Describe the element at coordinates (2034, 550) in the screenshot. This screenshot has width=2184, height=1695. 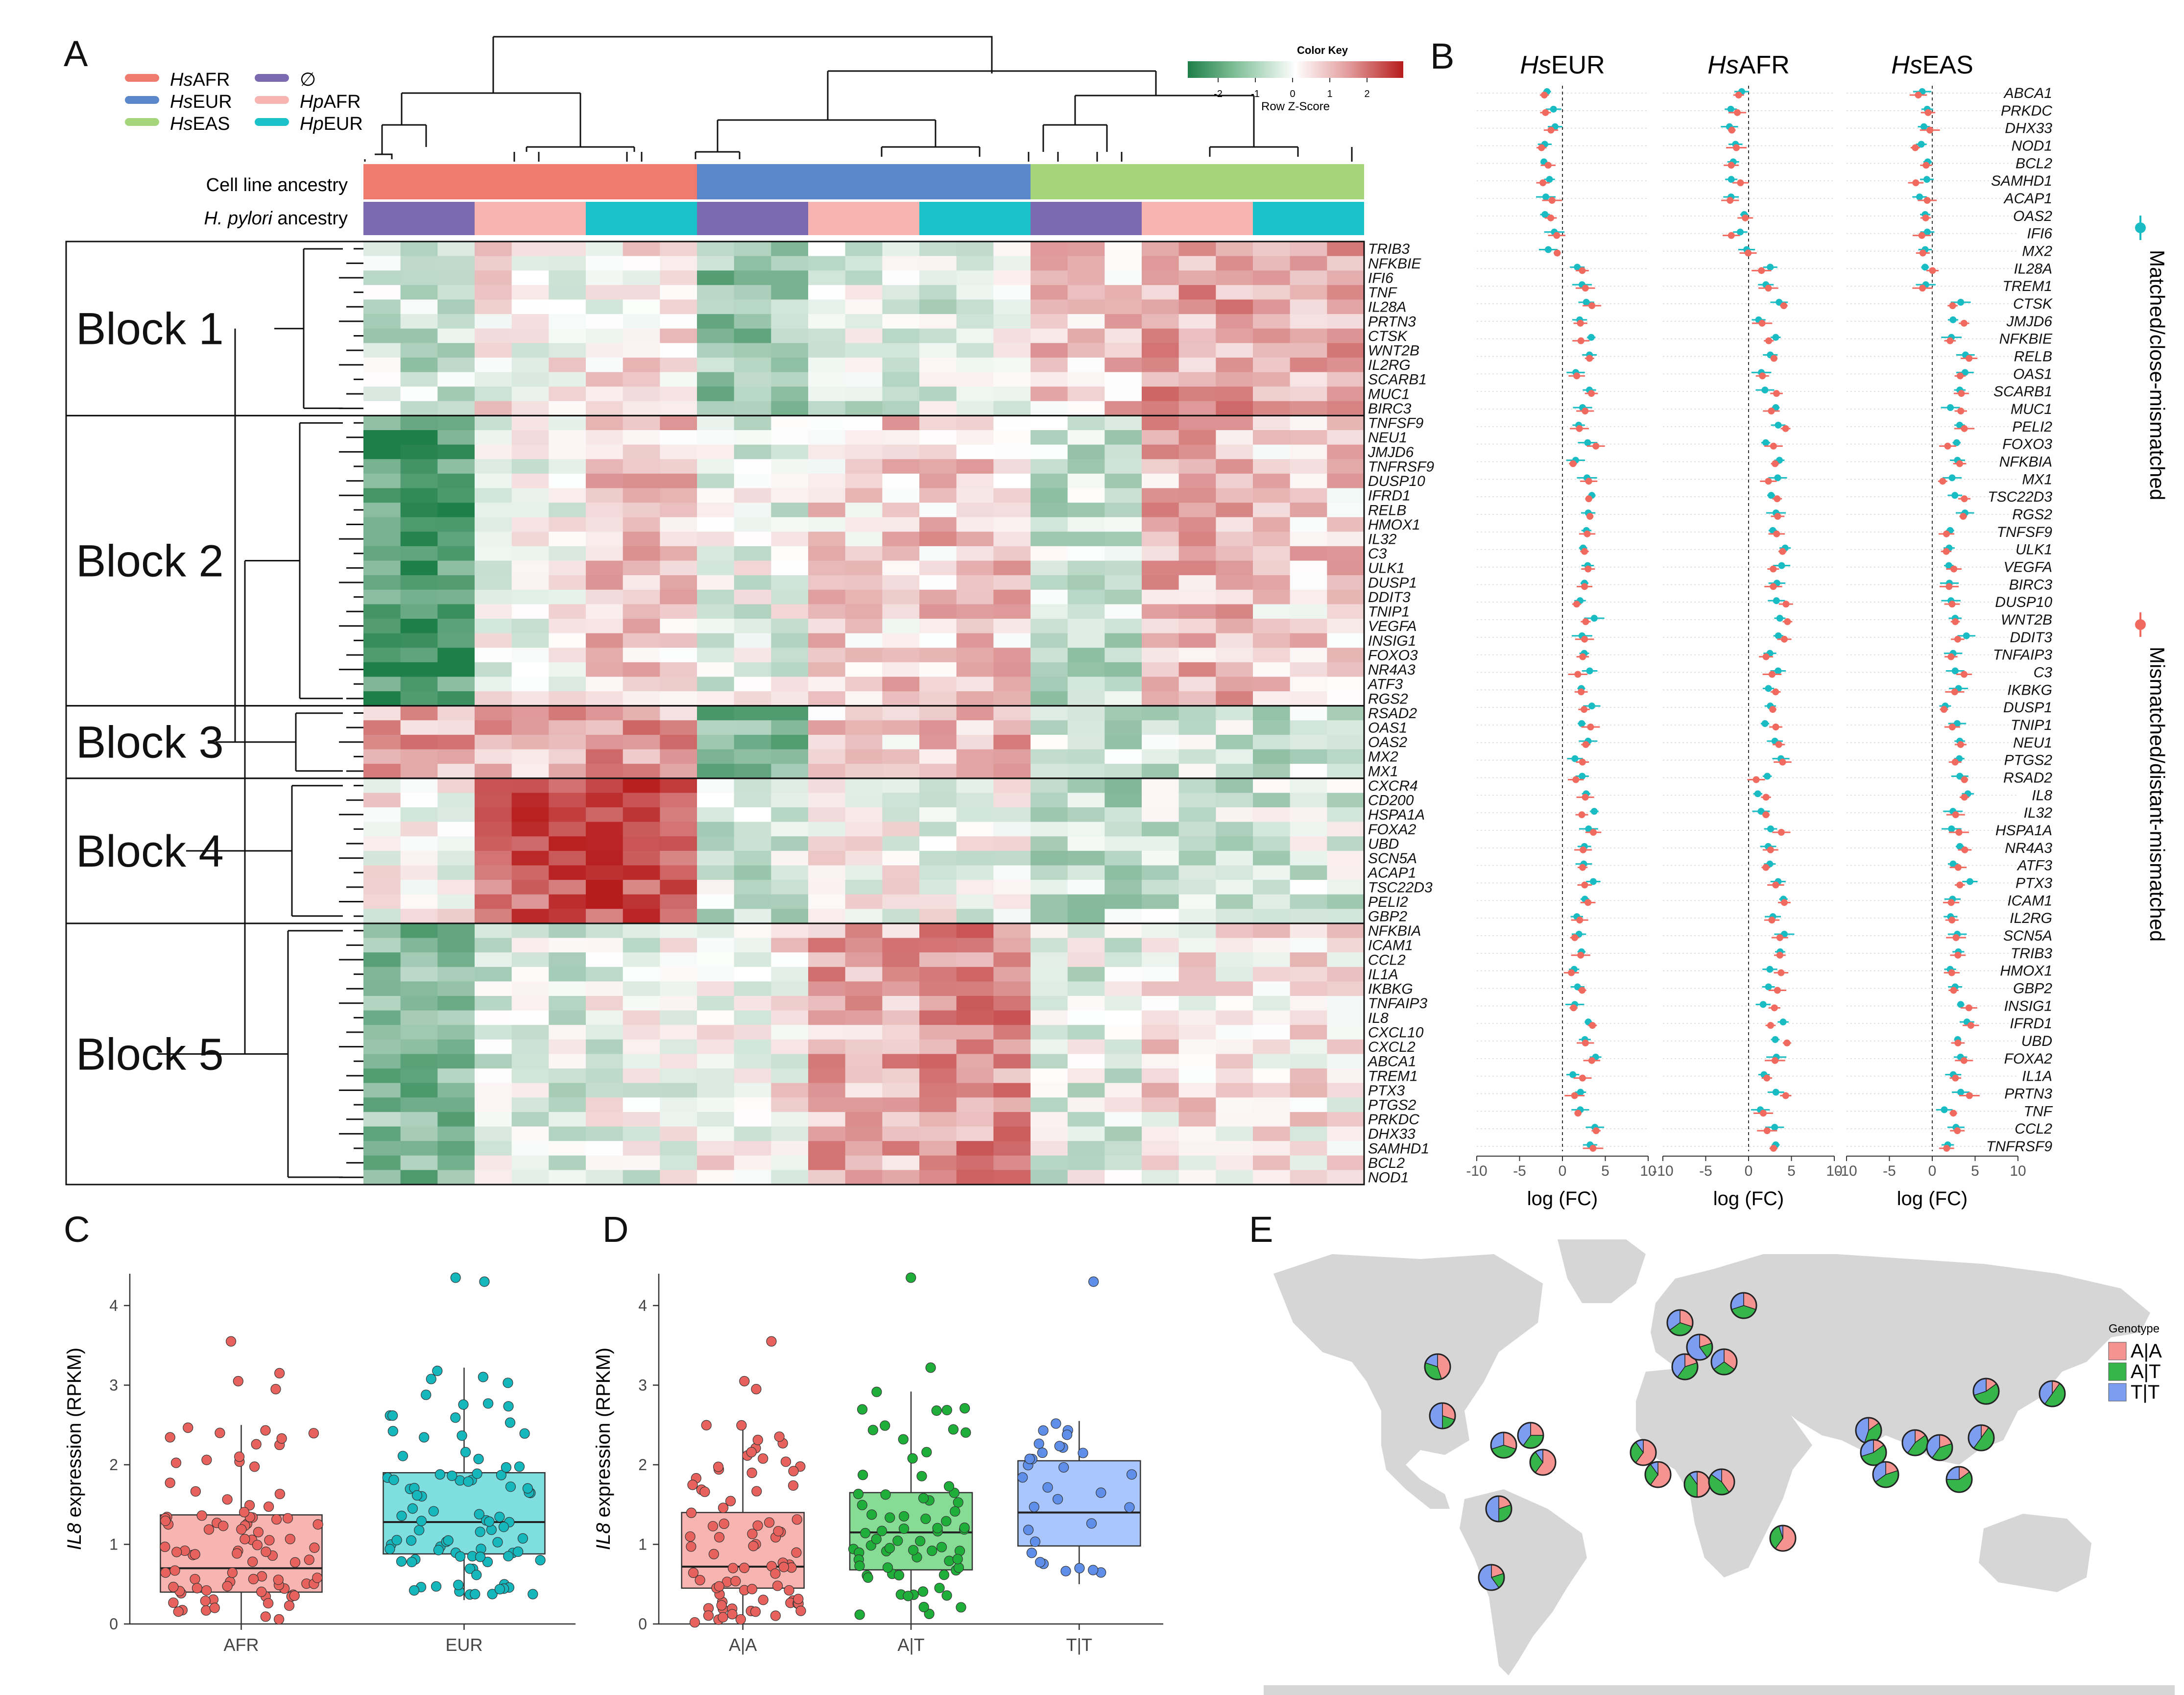
I see `forest-gene-label: ULK1` at that location.